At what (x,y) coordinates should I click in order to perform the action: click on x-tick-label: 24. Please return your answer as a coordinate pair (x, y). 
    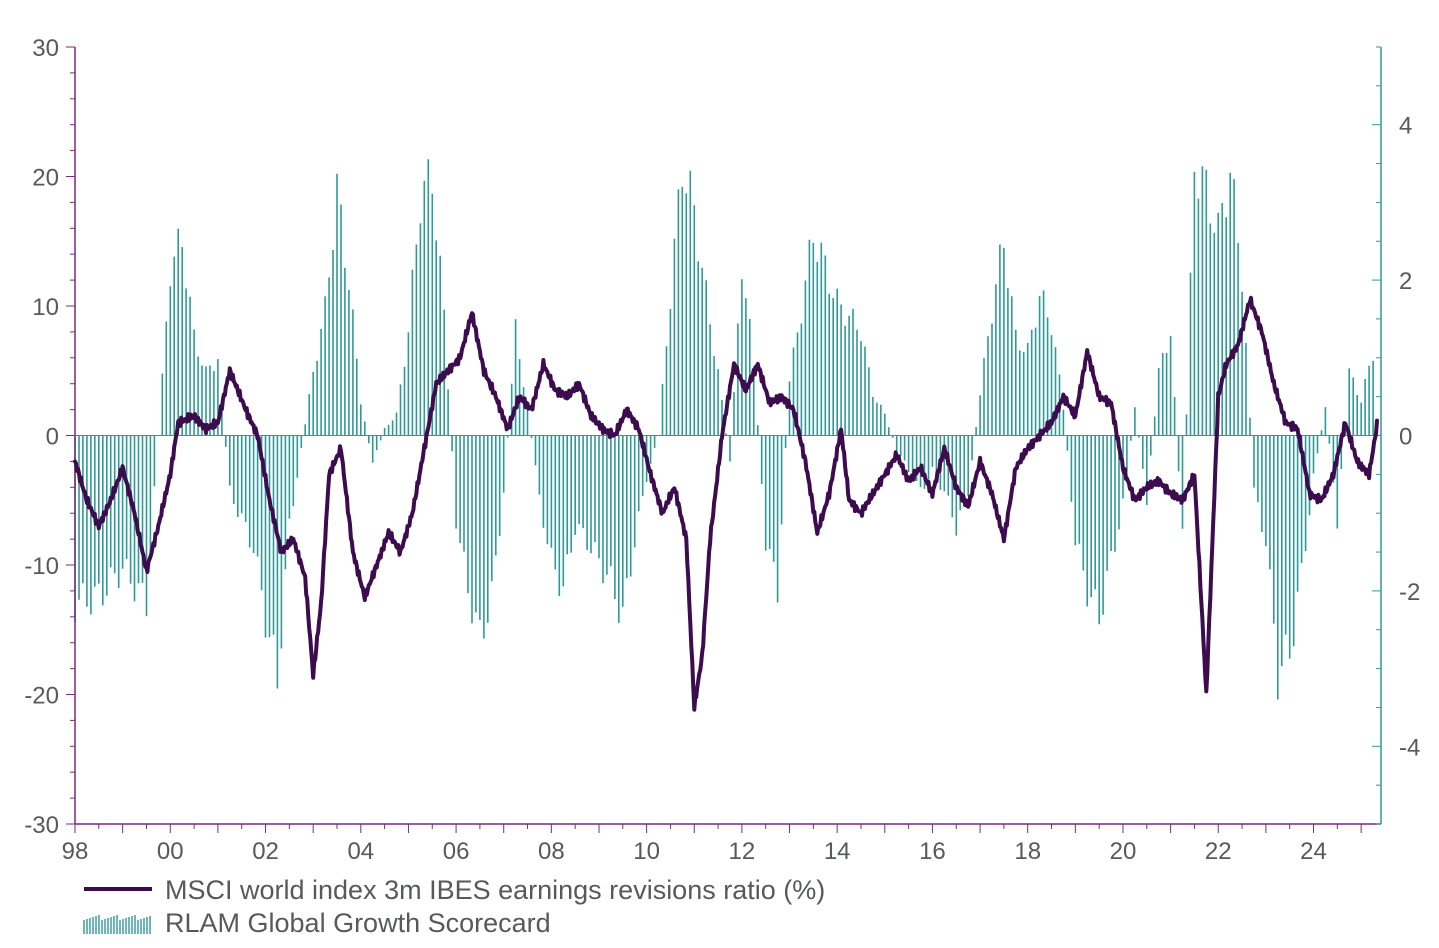
    Looking at the image, I should click on (1313, 851).